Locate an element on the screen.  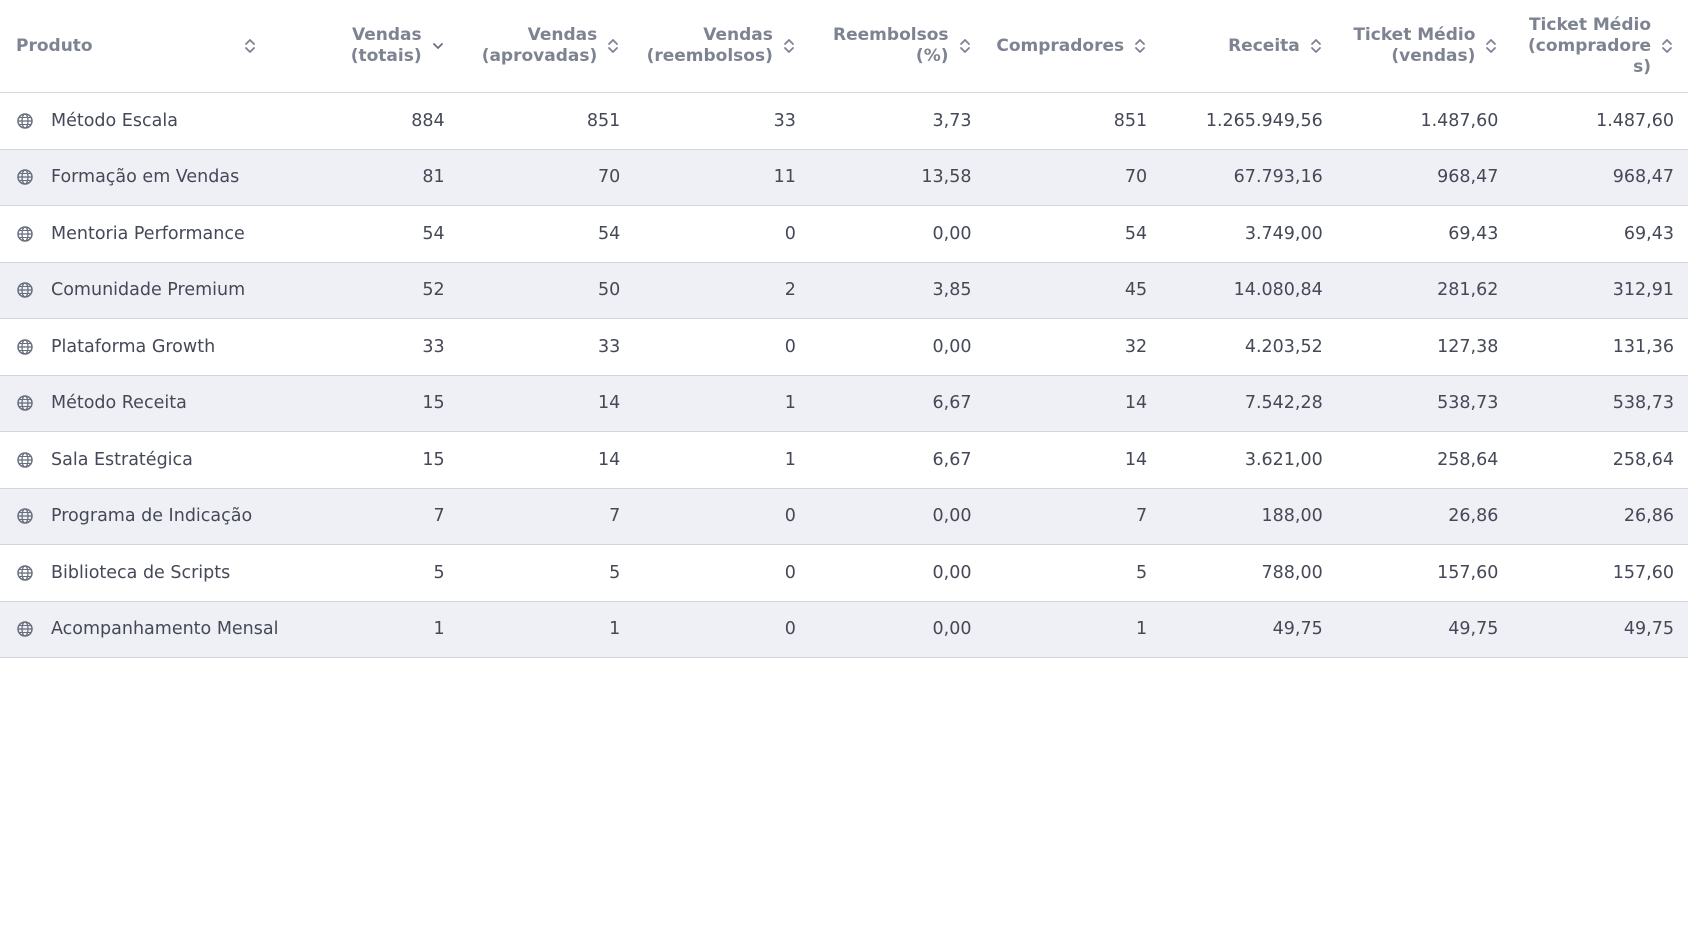
product-cell: Sala Estratégica is located at coordinates (141, 460).